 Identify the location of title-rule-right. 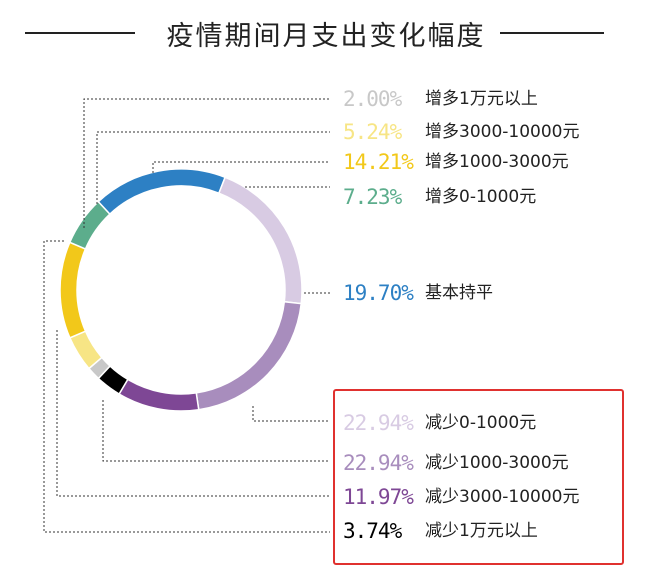
(552, 33).